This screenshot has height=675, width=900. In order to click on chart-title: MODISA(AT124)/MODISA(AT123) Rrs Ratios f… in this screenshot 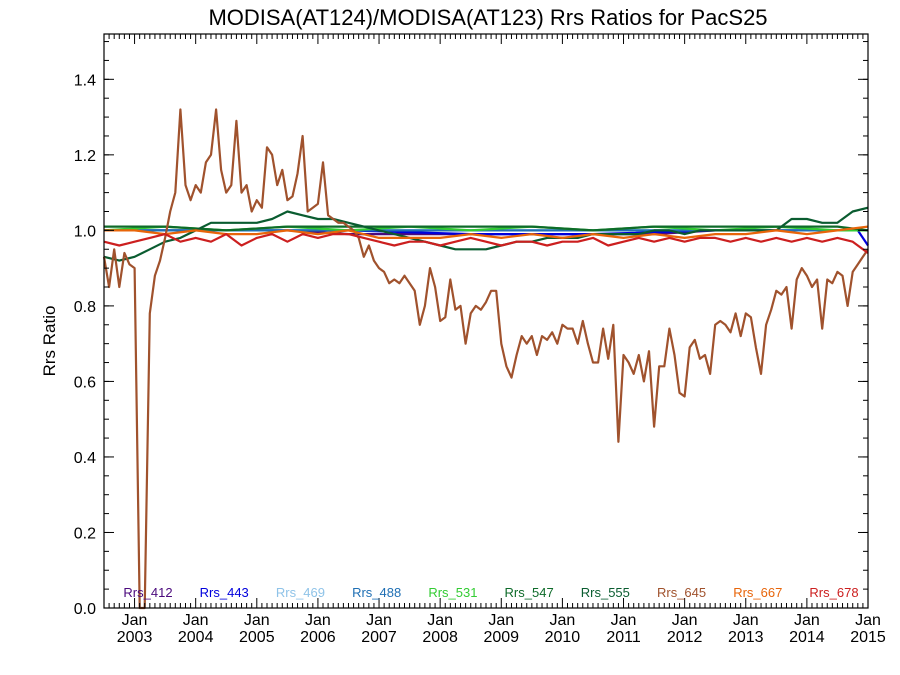, I will do `click(487, 17)`.